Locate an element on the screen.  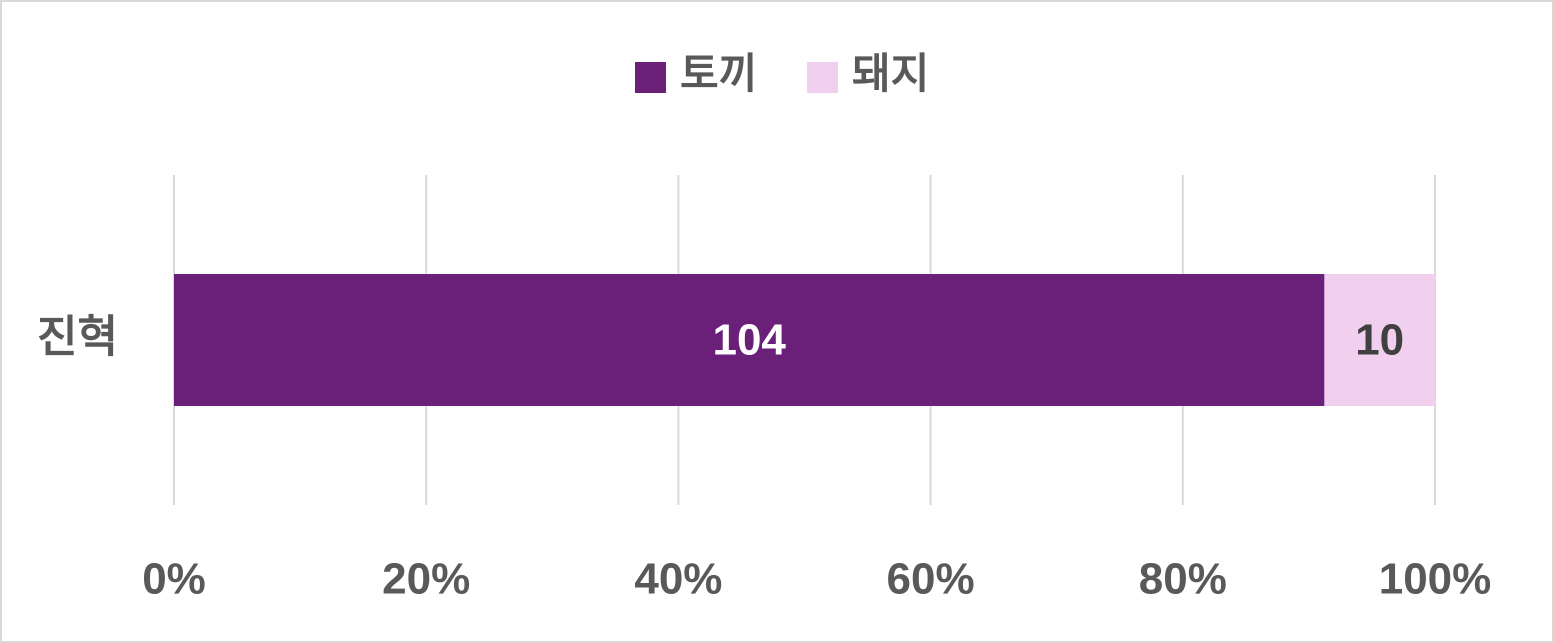
legend-label: 토끼 is located at coordinates (718, 73).